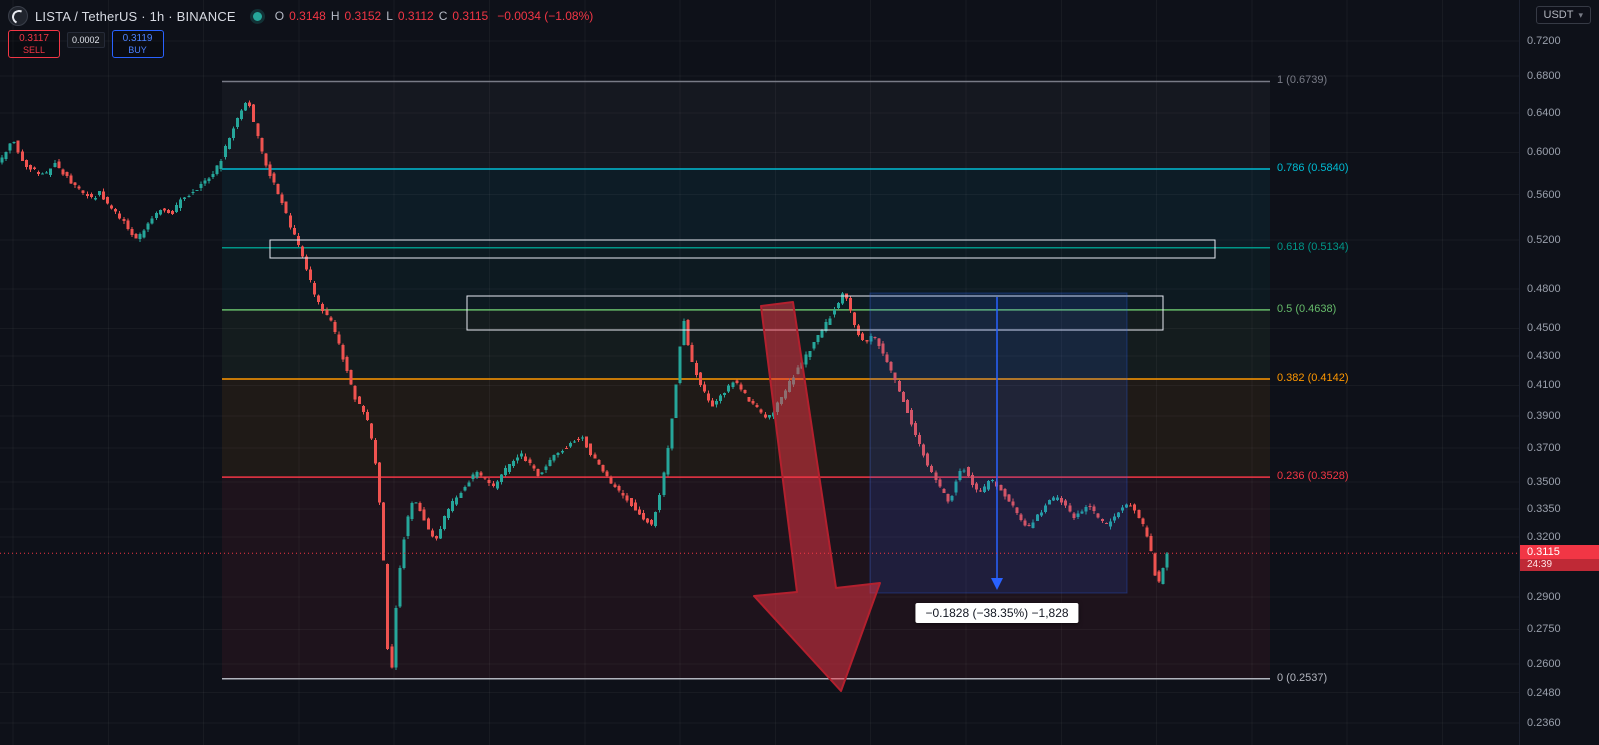 The width and height of the screenshot is (1599, 745). Describe the element at coordinates (1544, 152) in the screenshot. I see `price-tick: 0.6000` at that location.